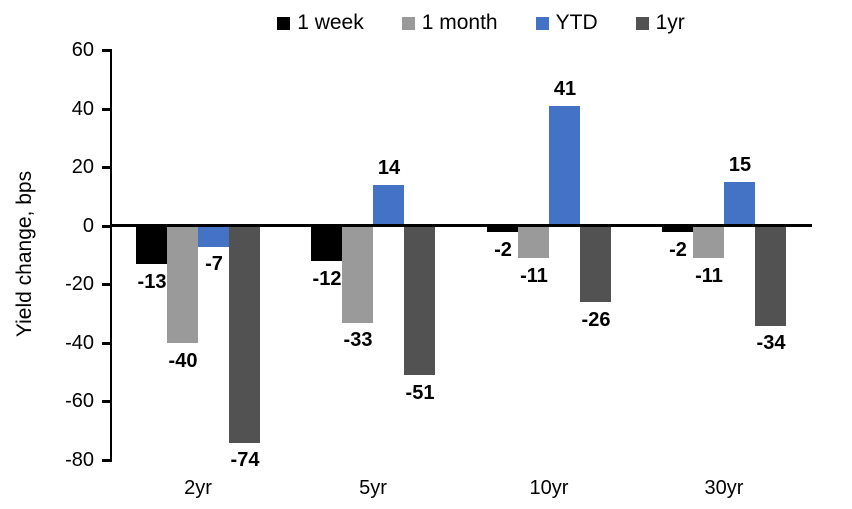  What do you see at coordinates (420, 393) in the screenshot?
I see `bar-value-label: -51` at bounding box center [420, 393].